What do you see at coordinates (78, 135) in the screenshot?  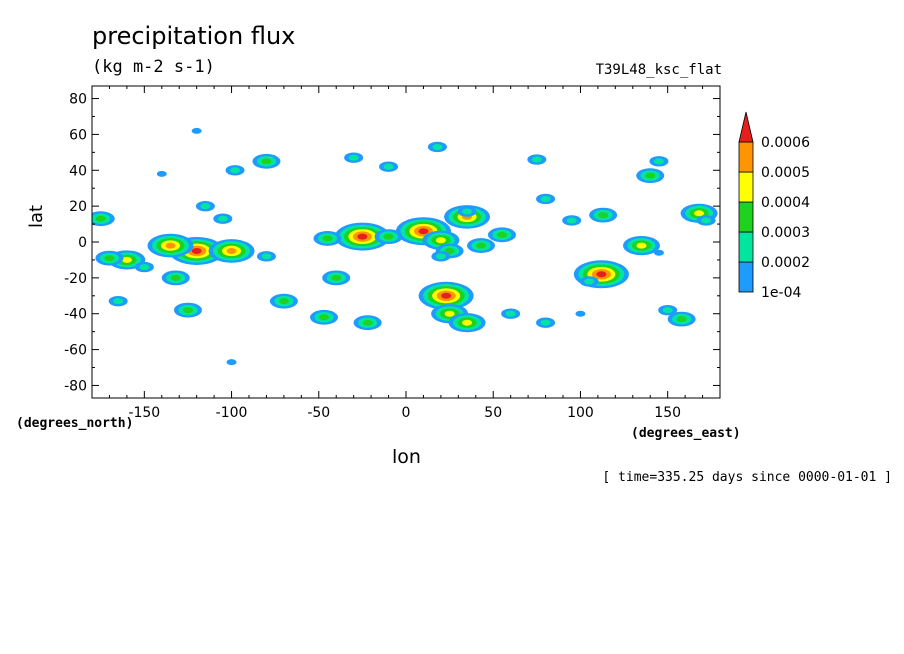 I see `y-tick-label: 60` at bounding box center [78, 135].